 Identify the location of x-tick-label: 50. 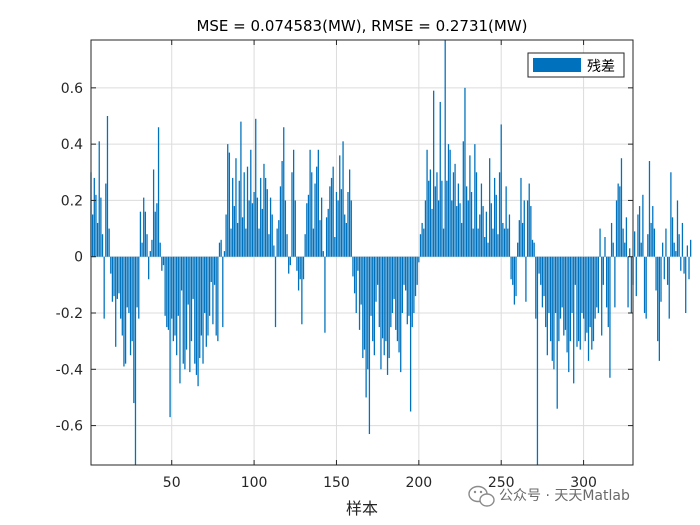
(172, 483).